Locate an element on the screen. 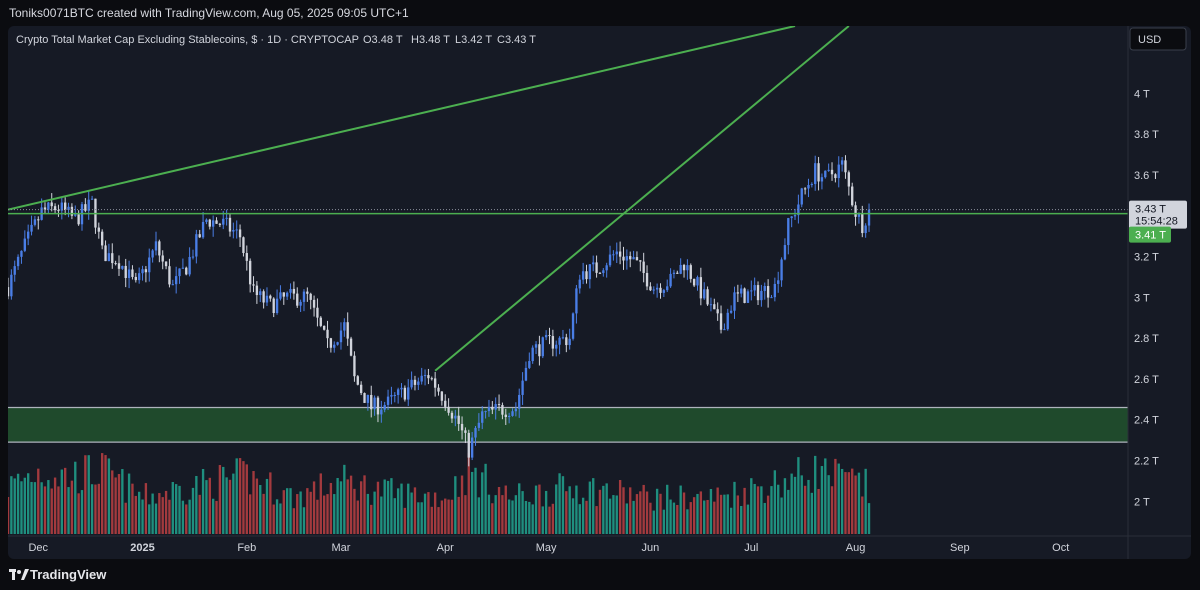  tradingview-brand: TradingView is located at coordinates (68, 574).